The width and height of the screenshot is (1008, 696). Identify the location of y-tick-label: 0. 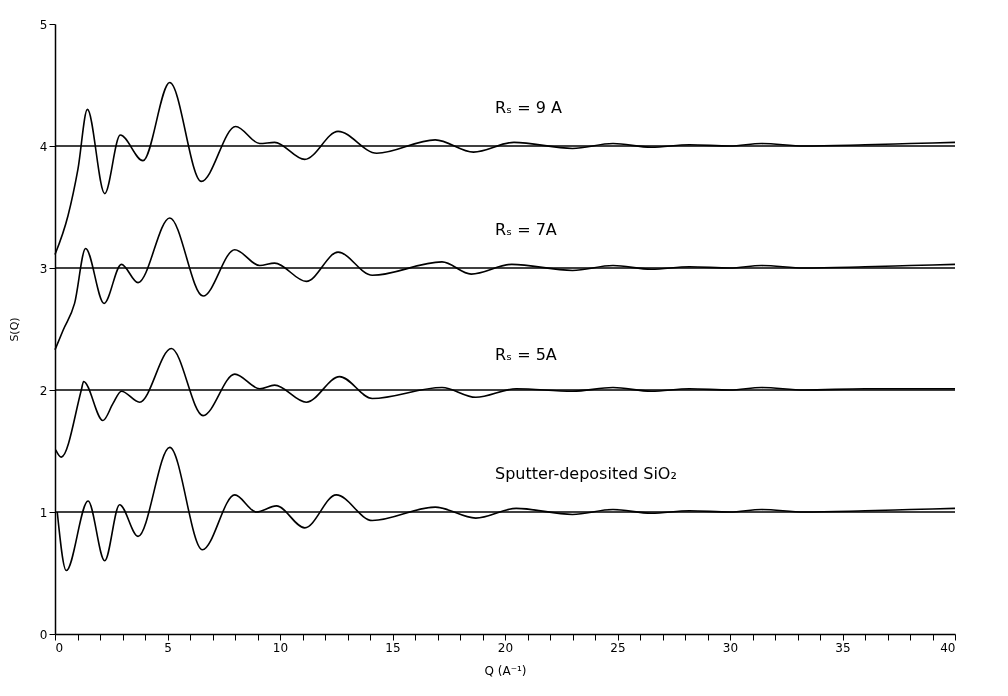
(43, 634).